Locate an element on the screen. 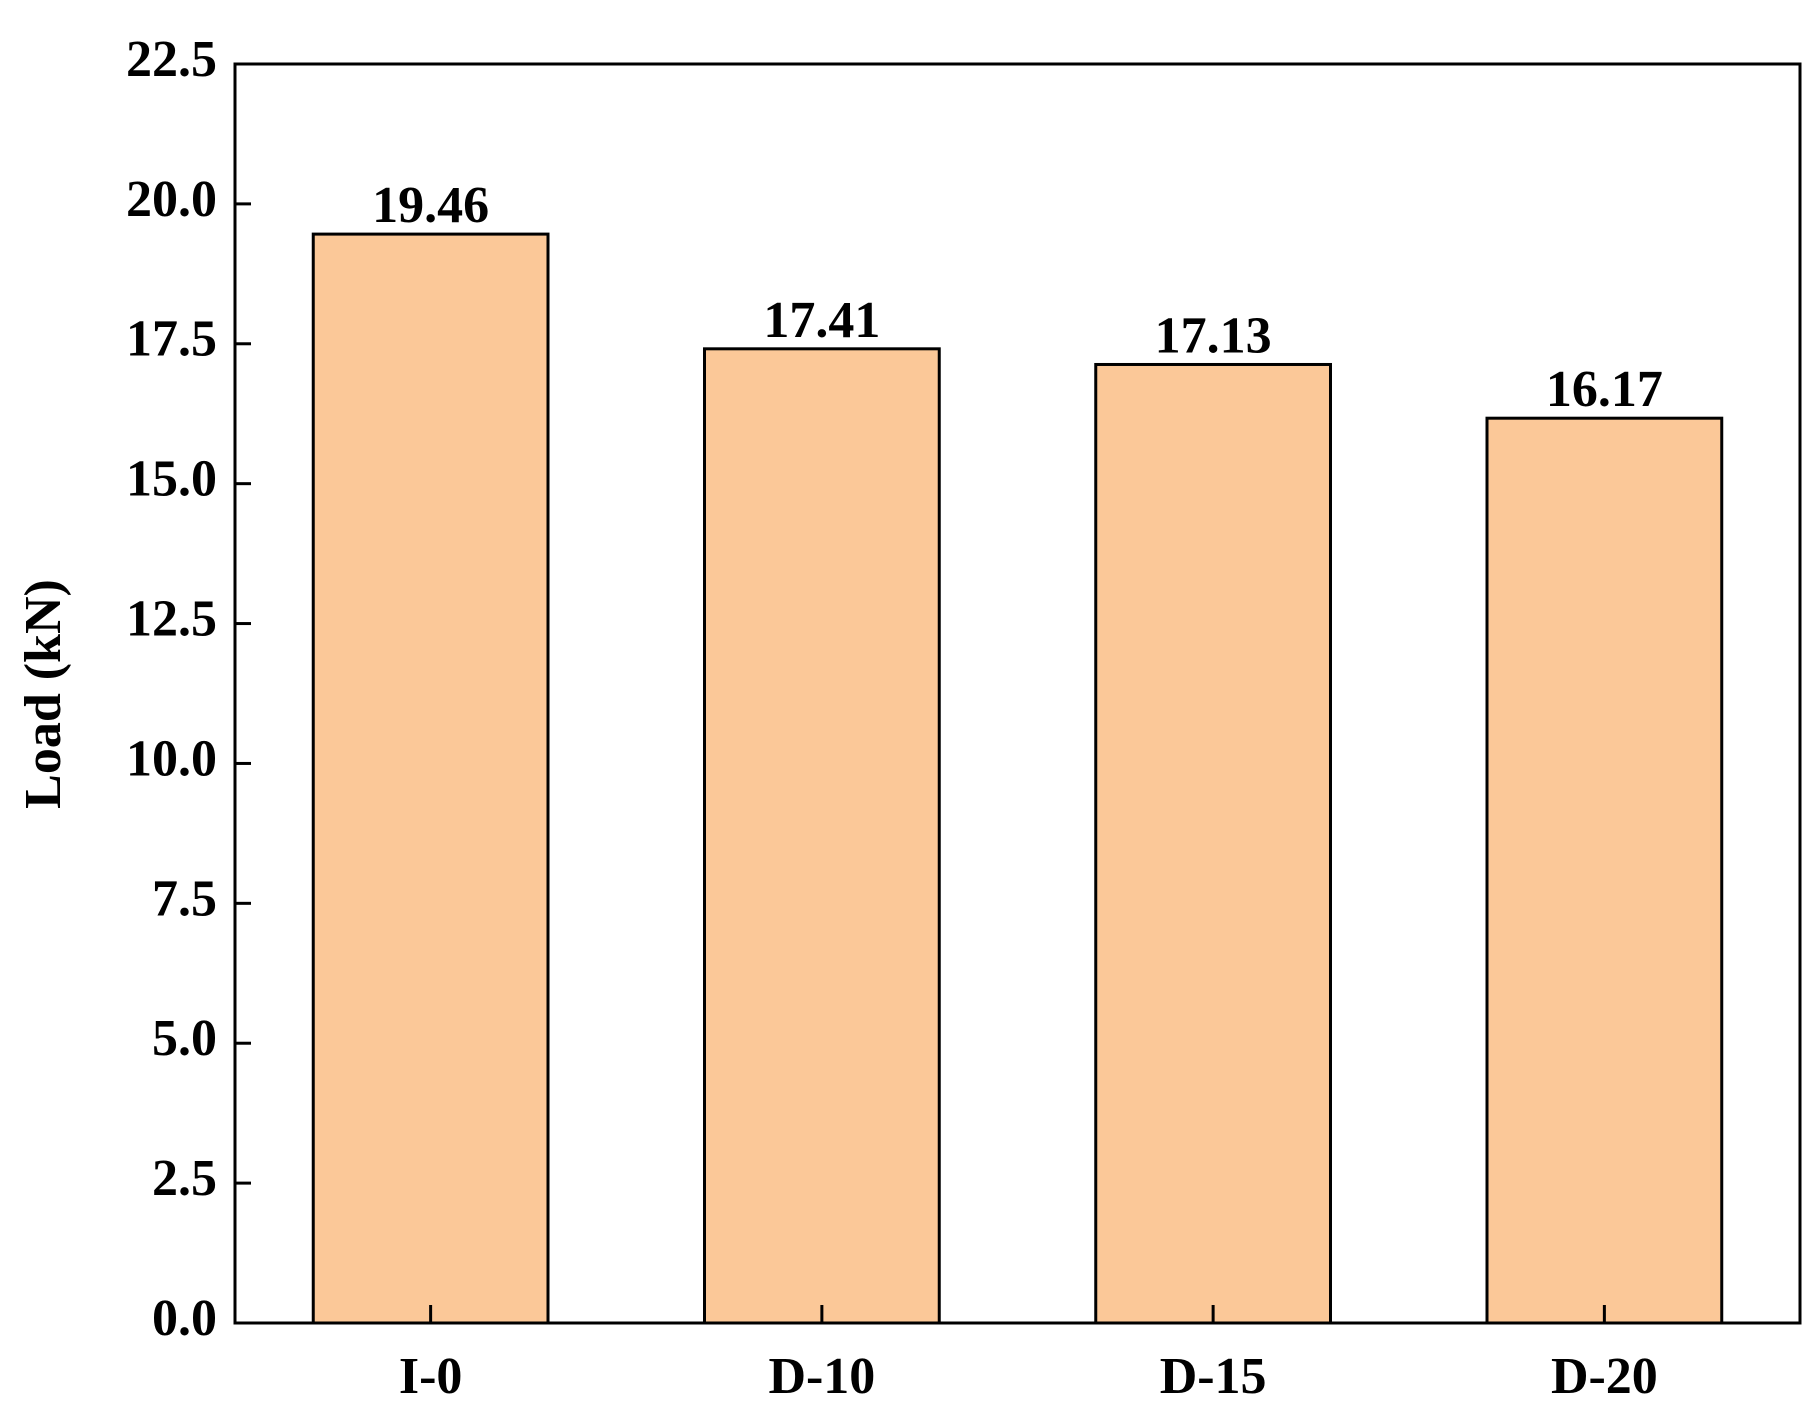 The image size is (1814, 1424). y-tick-label: 7.5 is located at coordinates (184, 898).